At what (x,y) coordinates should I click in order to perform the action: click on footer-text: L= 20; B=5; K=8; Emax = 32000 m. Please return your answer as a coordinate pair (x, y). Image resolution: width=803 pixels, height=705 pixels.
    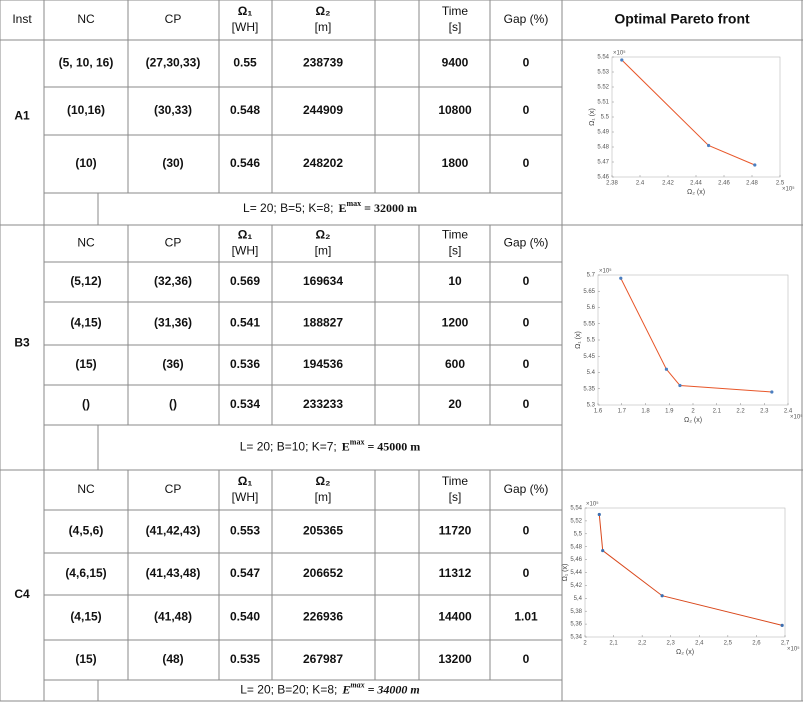
    Looking at the image, I should click on (330, 207).